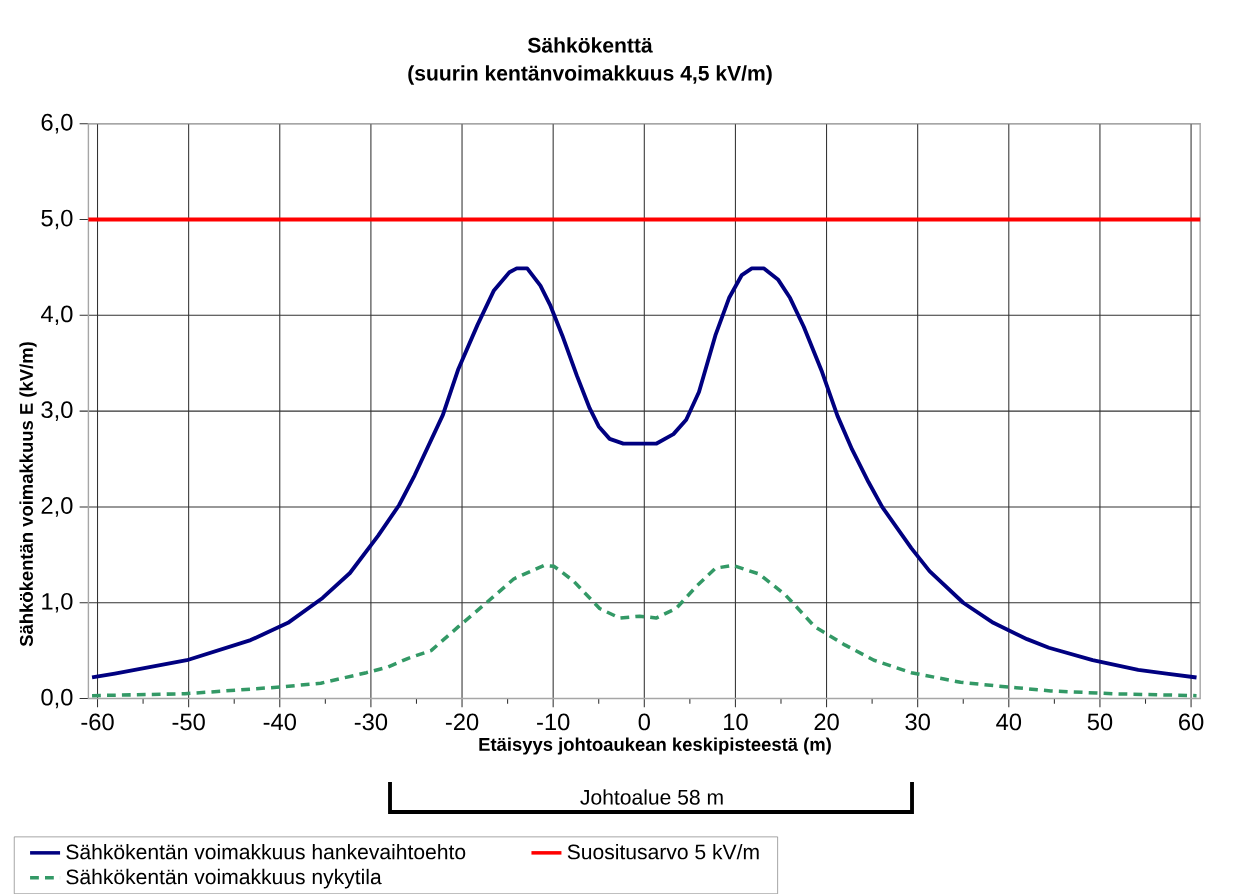  Describe the element at coordinates (1009, 722) in the screenshot. I see `x-tick-label: 40` at that location.